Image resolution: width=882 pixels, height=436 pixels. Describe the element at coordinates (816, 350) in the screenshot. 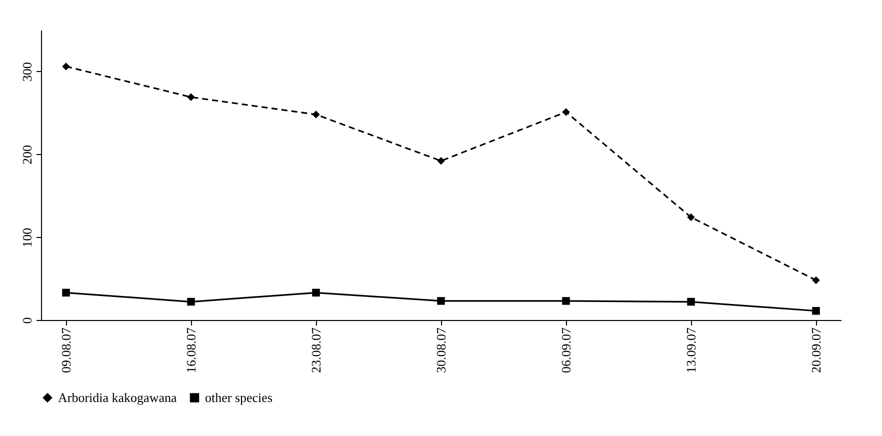

I see `x-tick-label: 20.09.07` at that location.